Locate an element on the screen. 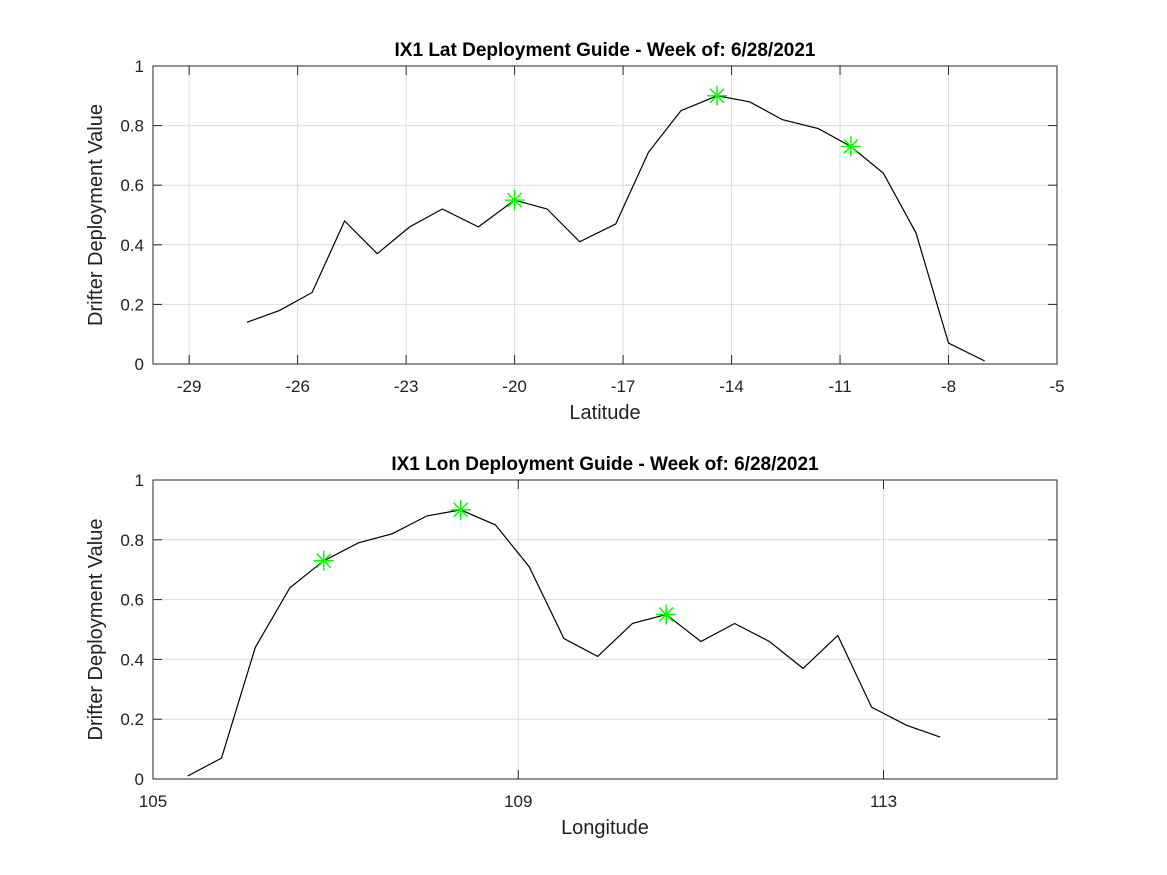 The height and width of the screenshot is (875, 1167). x-tick-label: 109 is located at coordinates (518, 801).